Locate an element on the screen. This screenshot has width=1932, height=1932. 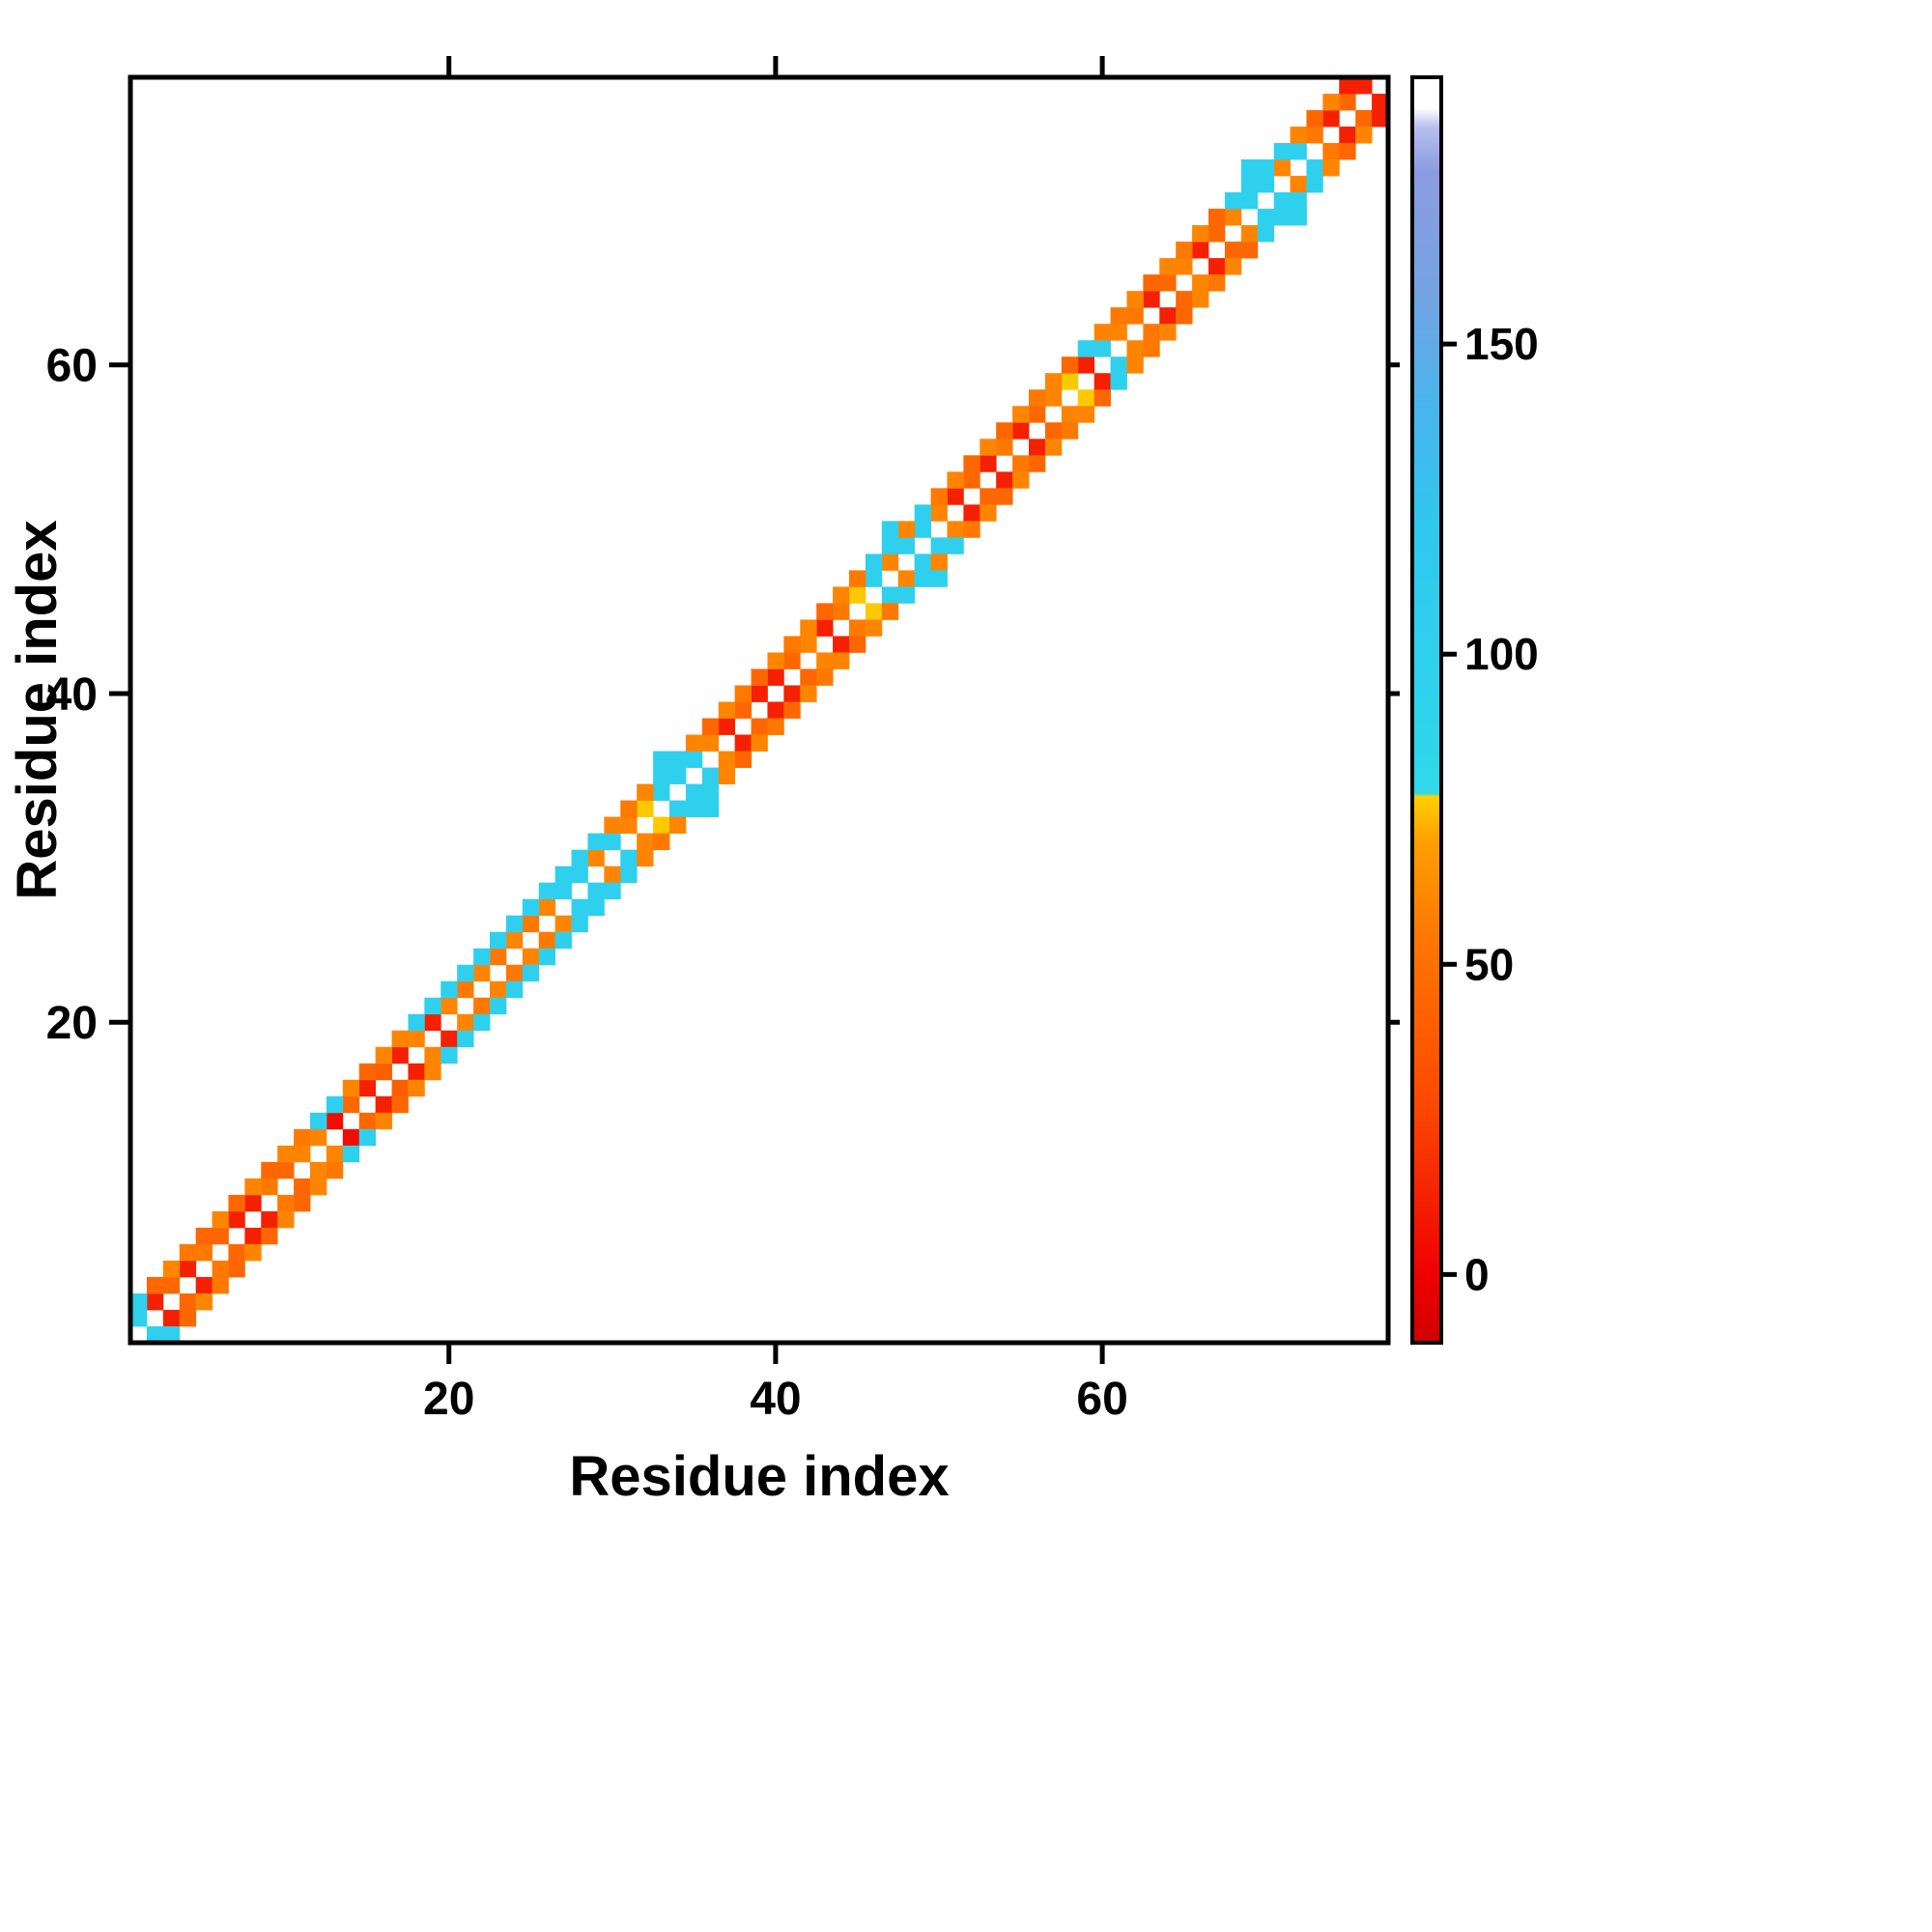
x-tick-label: 60 is located at coordinates (1101, 1399).